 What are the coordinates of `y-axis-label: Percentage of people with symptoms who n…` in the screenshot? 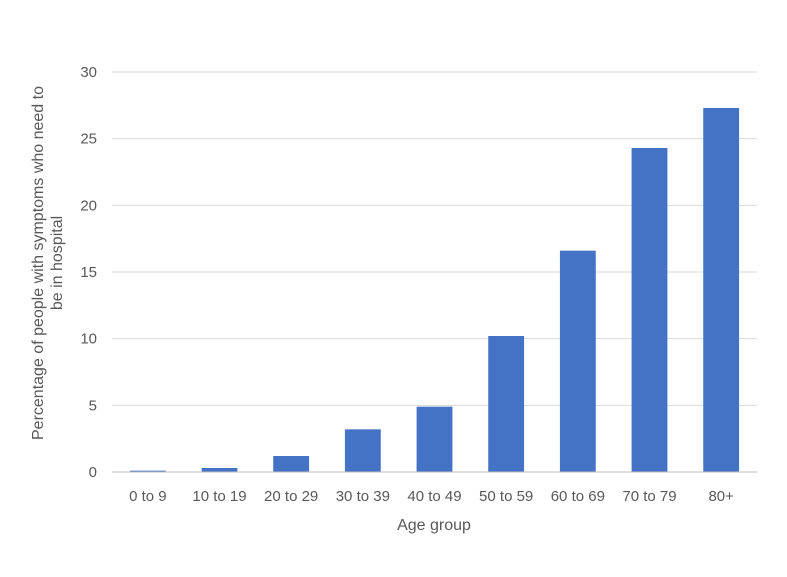 It's located at (48, 263).